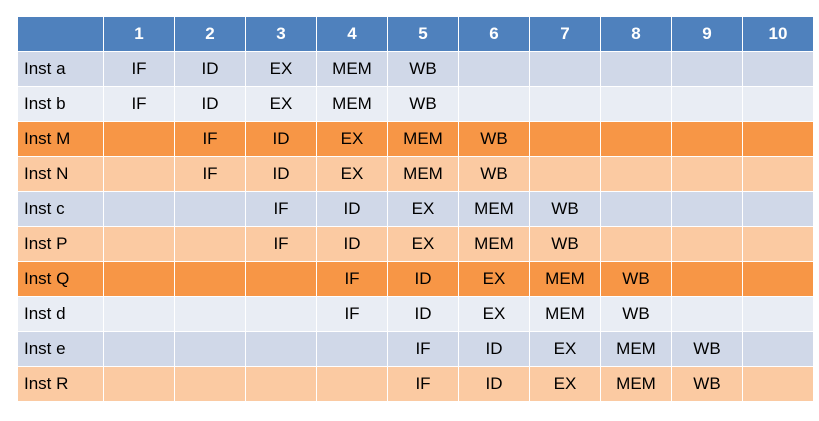  I want to click on instruction-row: Inst P IF ID EX MEM WB, so click(415, 244).